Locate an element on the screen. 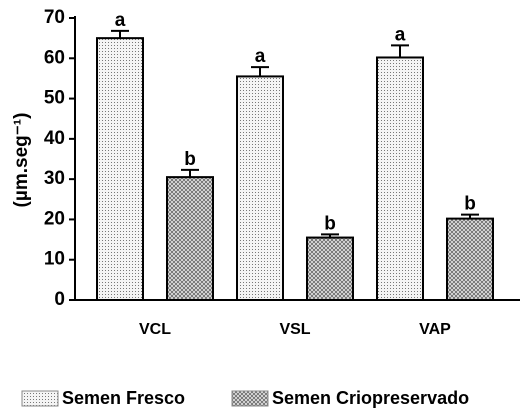 The image size is (529, 411). x-tick-label: VSL is located at coordinates (294, 329).